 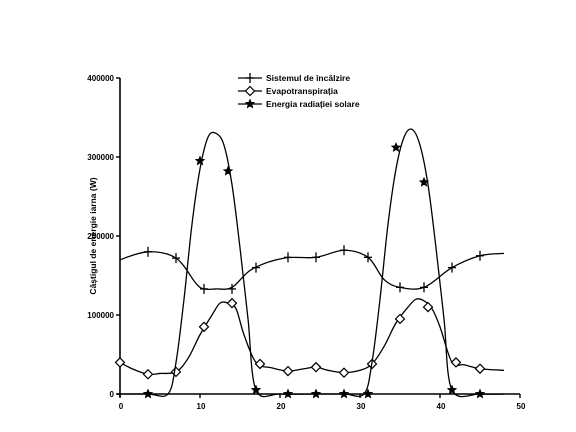 What do you see at coordinates (100, 236) in the screenshot?
I see `y-tick-label: 200000` at bounding box center [100, 236].